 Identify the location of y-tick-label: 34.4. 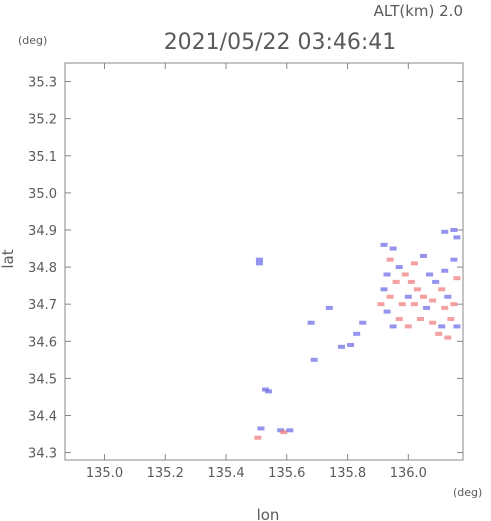
(42, 416).